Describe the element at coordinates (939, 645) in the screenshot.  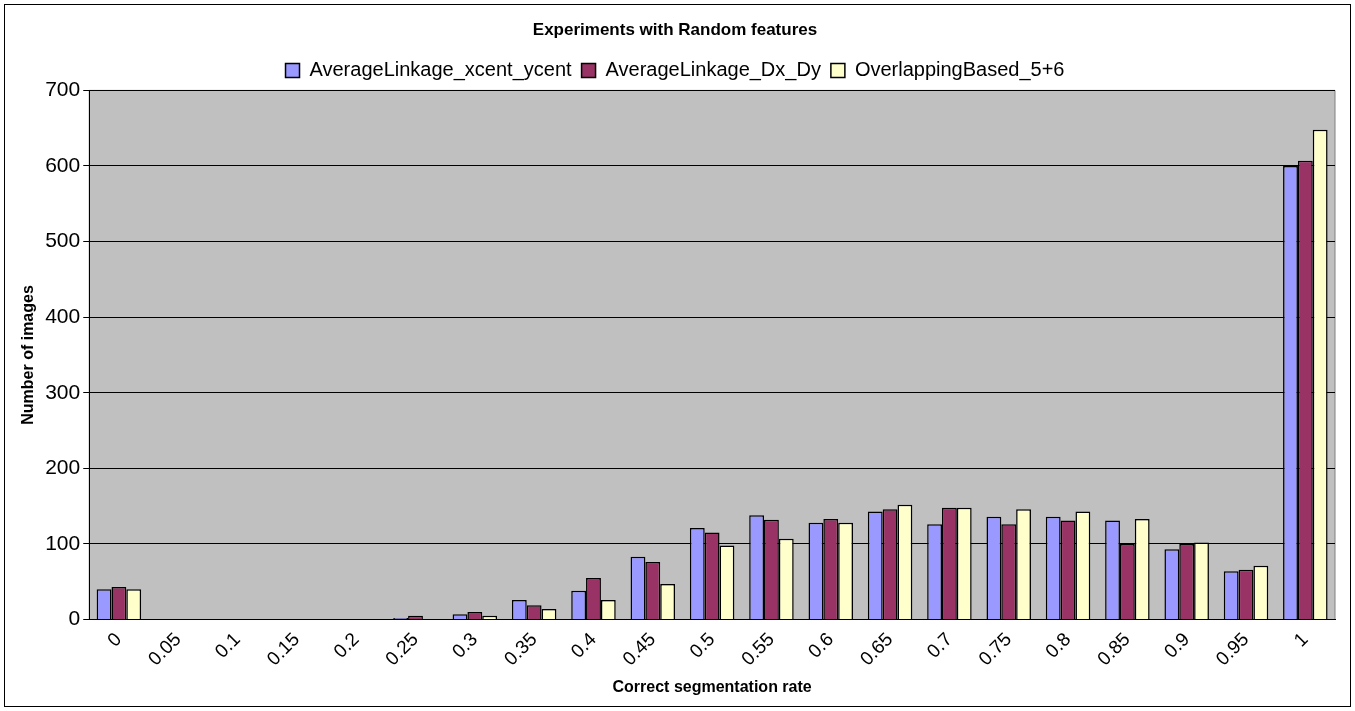
I see `x-tick-label: 0.7` at that location.